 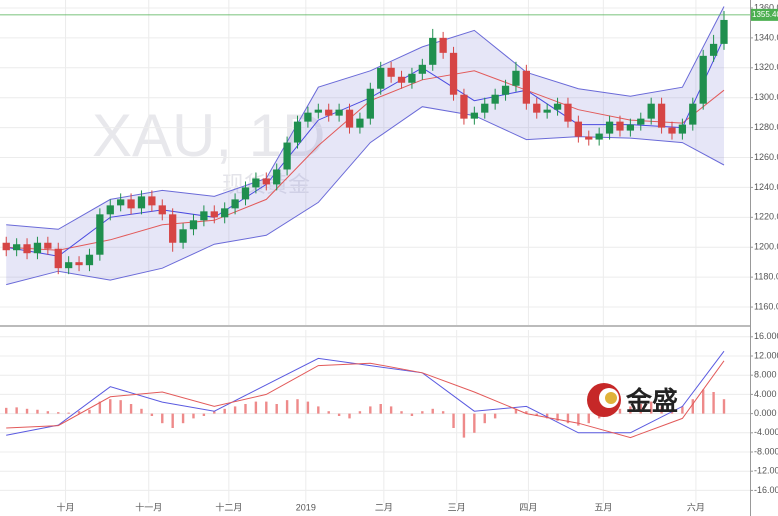 What do you see at coordinates (765, 413) in the screenshot?
I see `y-tick-label: 0.000` at bounding box center [765, 413].